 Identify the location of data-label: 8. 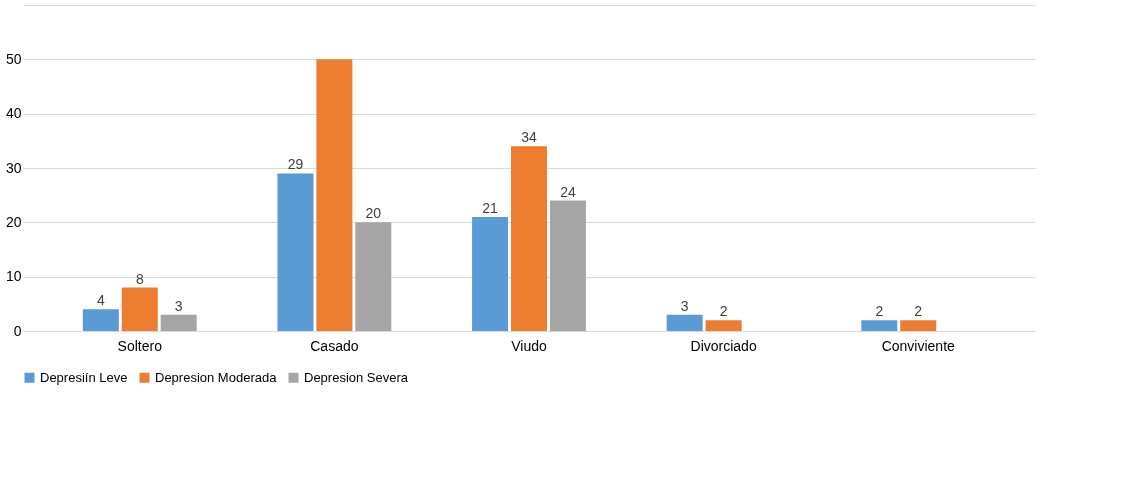
(139, 278).